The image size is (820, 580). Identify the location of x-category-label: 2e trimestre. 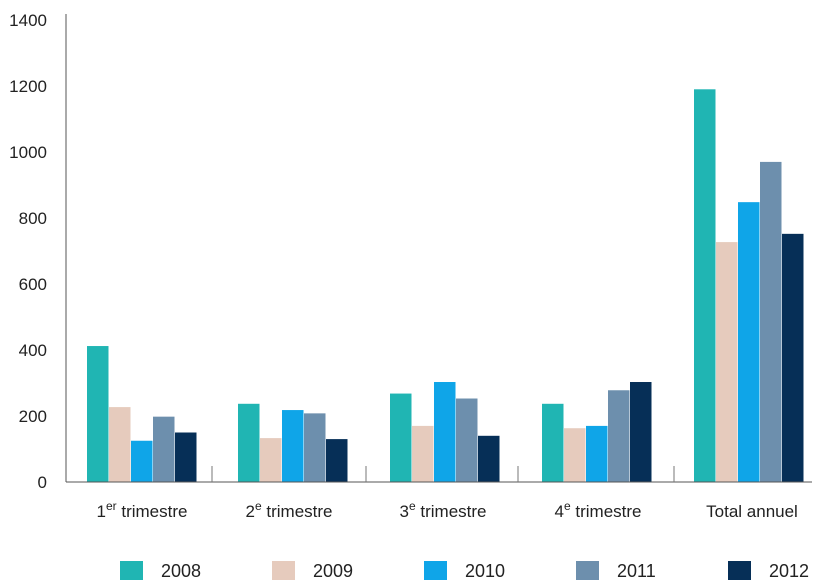
(289, 510).